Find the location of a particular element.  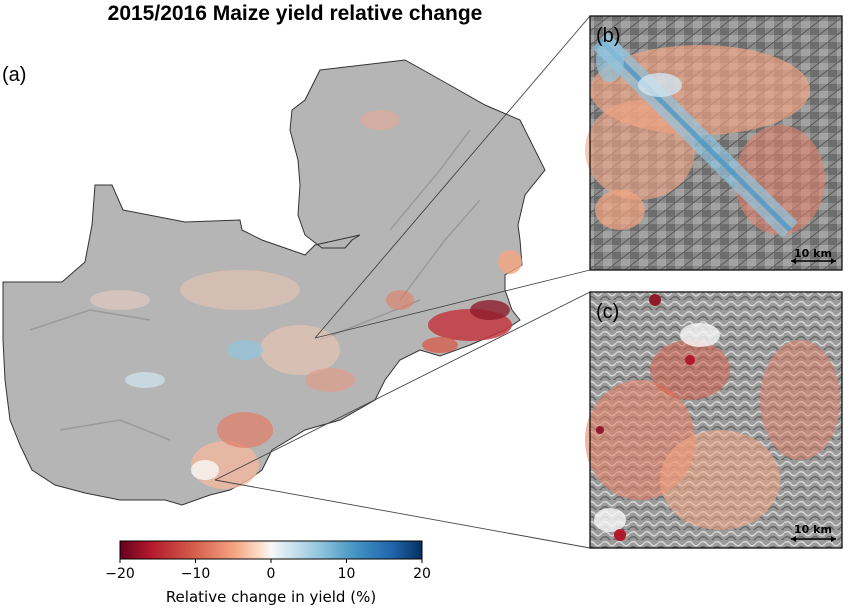

colorbar-tick-label: 10 is located at coordinates (347, 574).